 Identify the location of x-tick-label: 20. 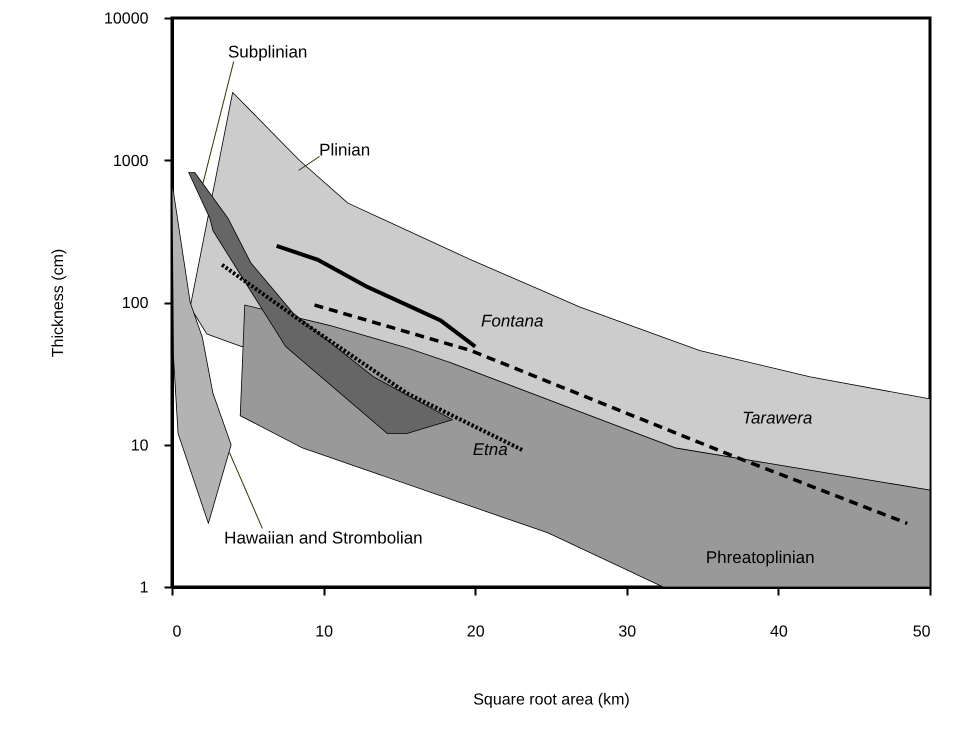
(475, 632).